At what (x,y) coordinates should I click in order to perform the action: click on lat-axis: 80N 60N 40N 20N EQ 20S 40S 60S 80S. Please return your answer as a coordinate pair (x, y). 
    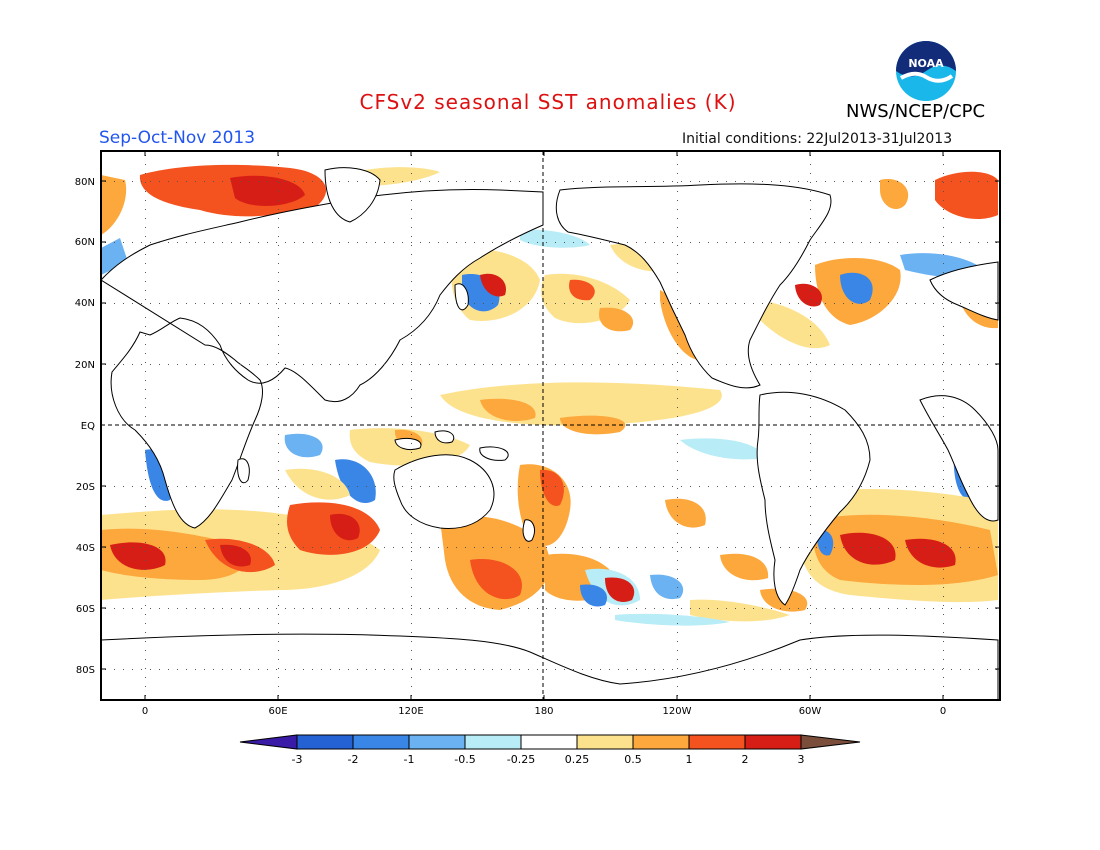
    Looking at the image, I should click on (85, 426).